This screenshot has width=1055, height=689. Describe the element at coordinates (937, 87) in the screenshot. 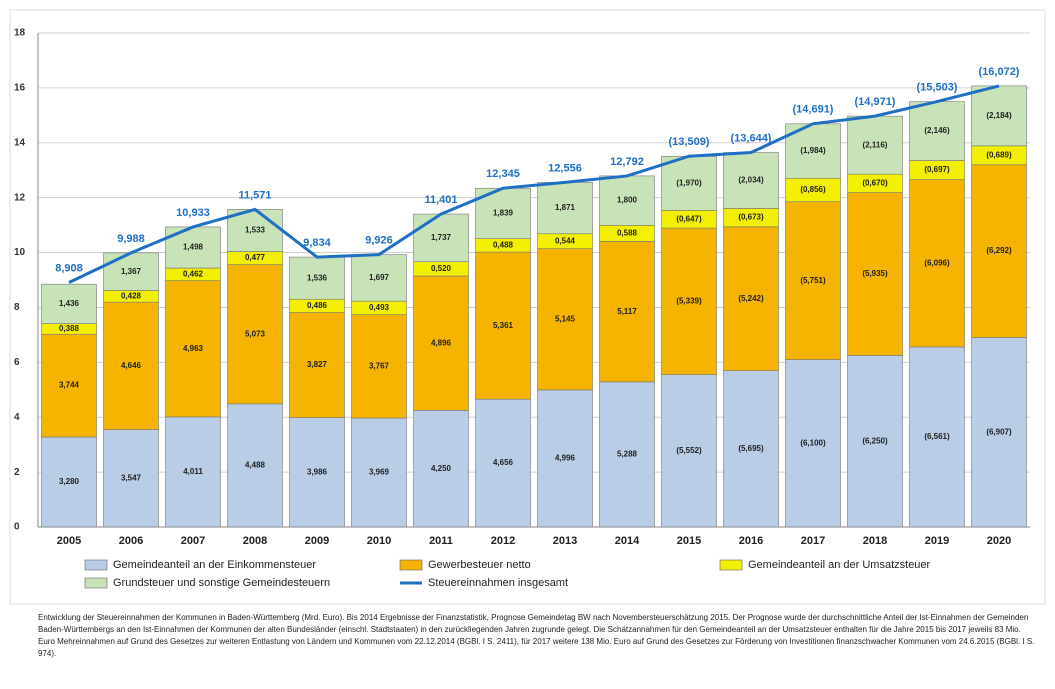

I see `line-label: (15,503)` at that location.